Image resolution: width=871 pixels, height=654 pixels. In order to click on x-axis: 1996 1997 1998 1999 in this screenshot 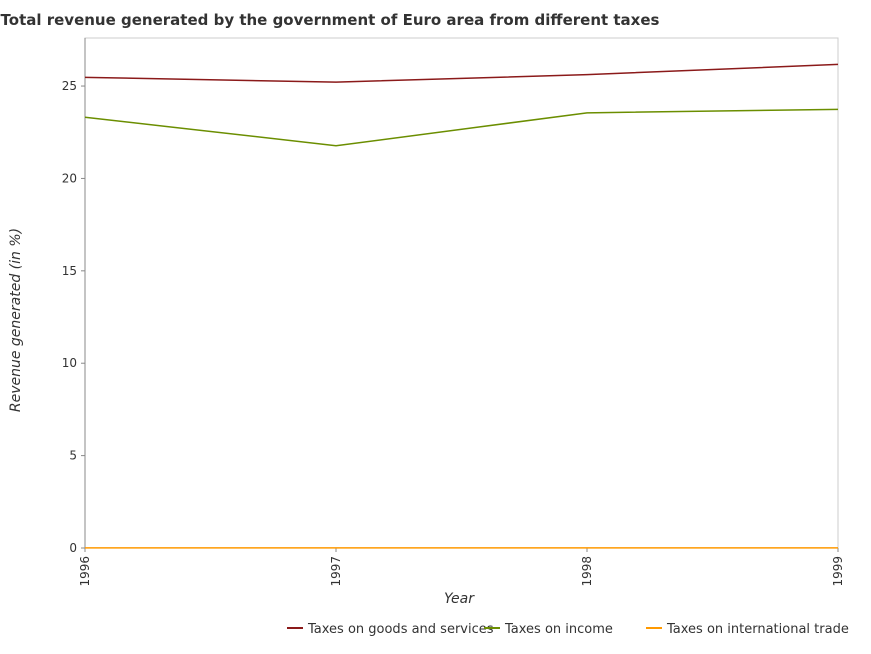, I will do `click(461, 567)`.